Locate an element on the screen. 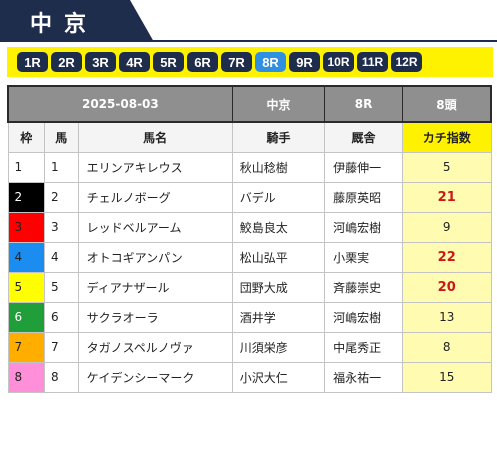 The image size is (497, 450). race-field-size: 8頭 is located at coordinates (446, 104).